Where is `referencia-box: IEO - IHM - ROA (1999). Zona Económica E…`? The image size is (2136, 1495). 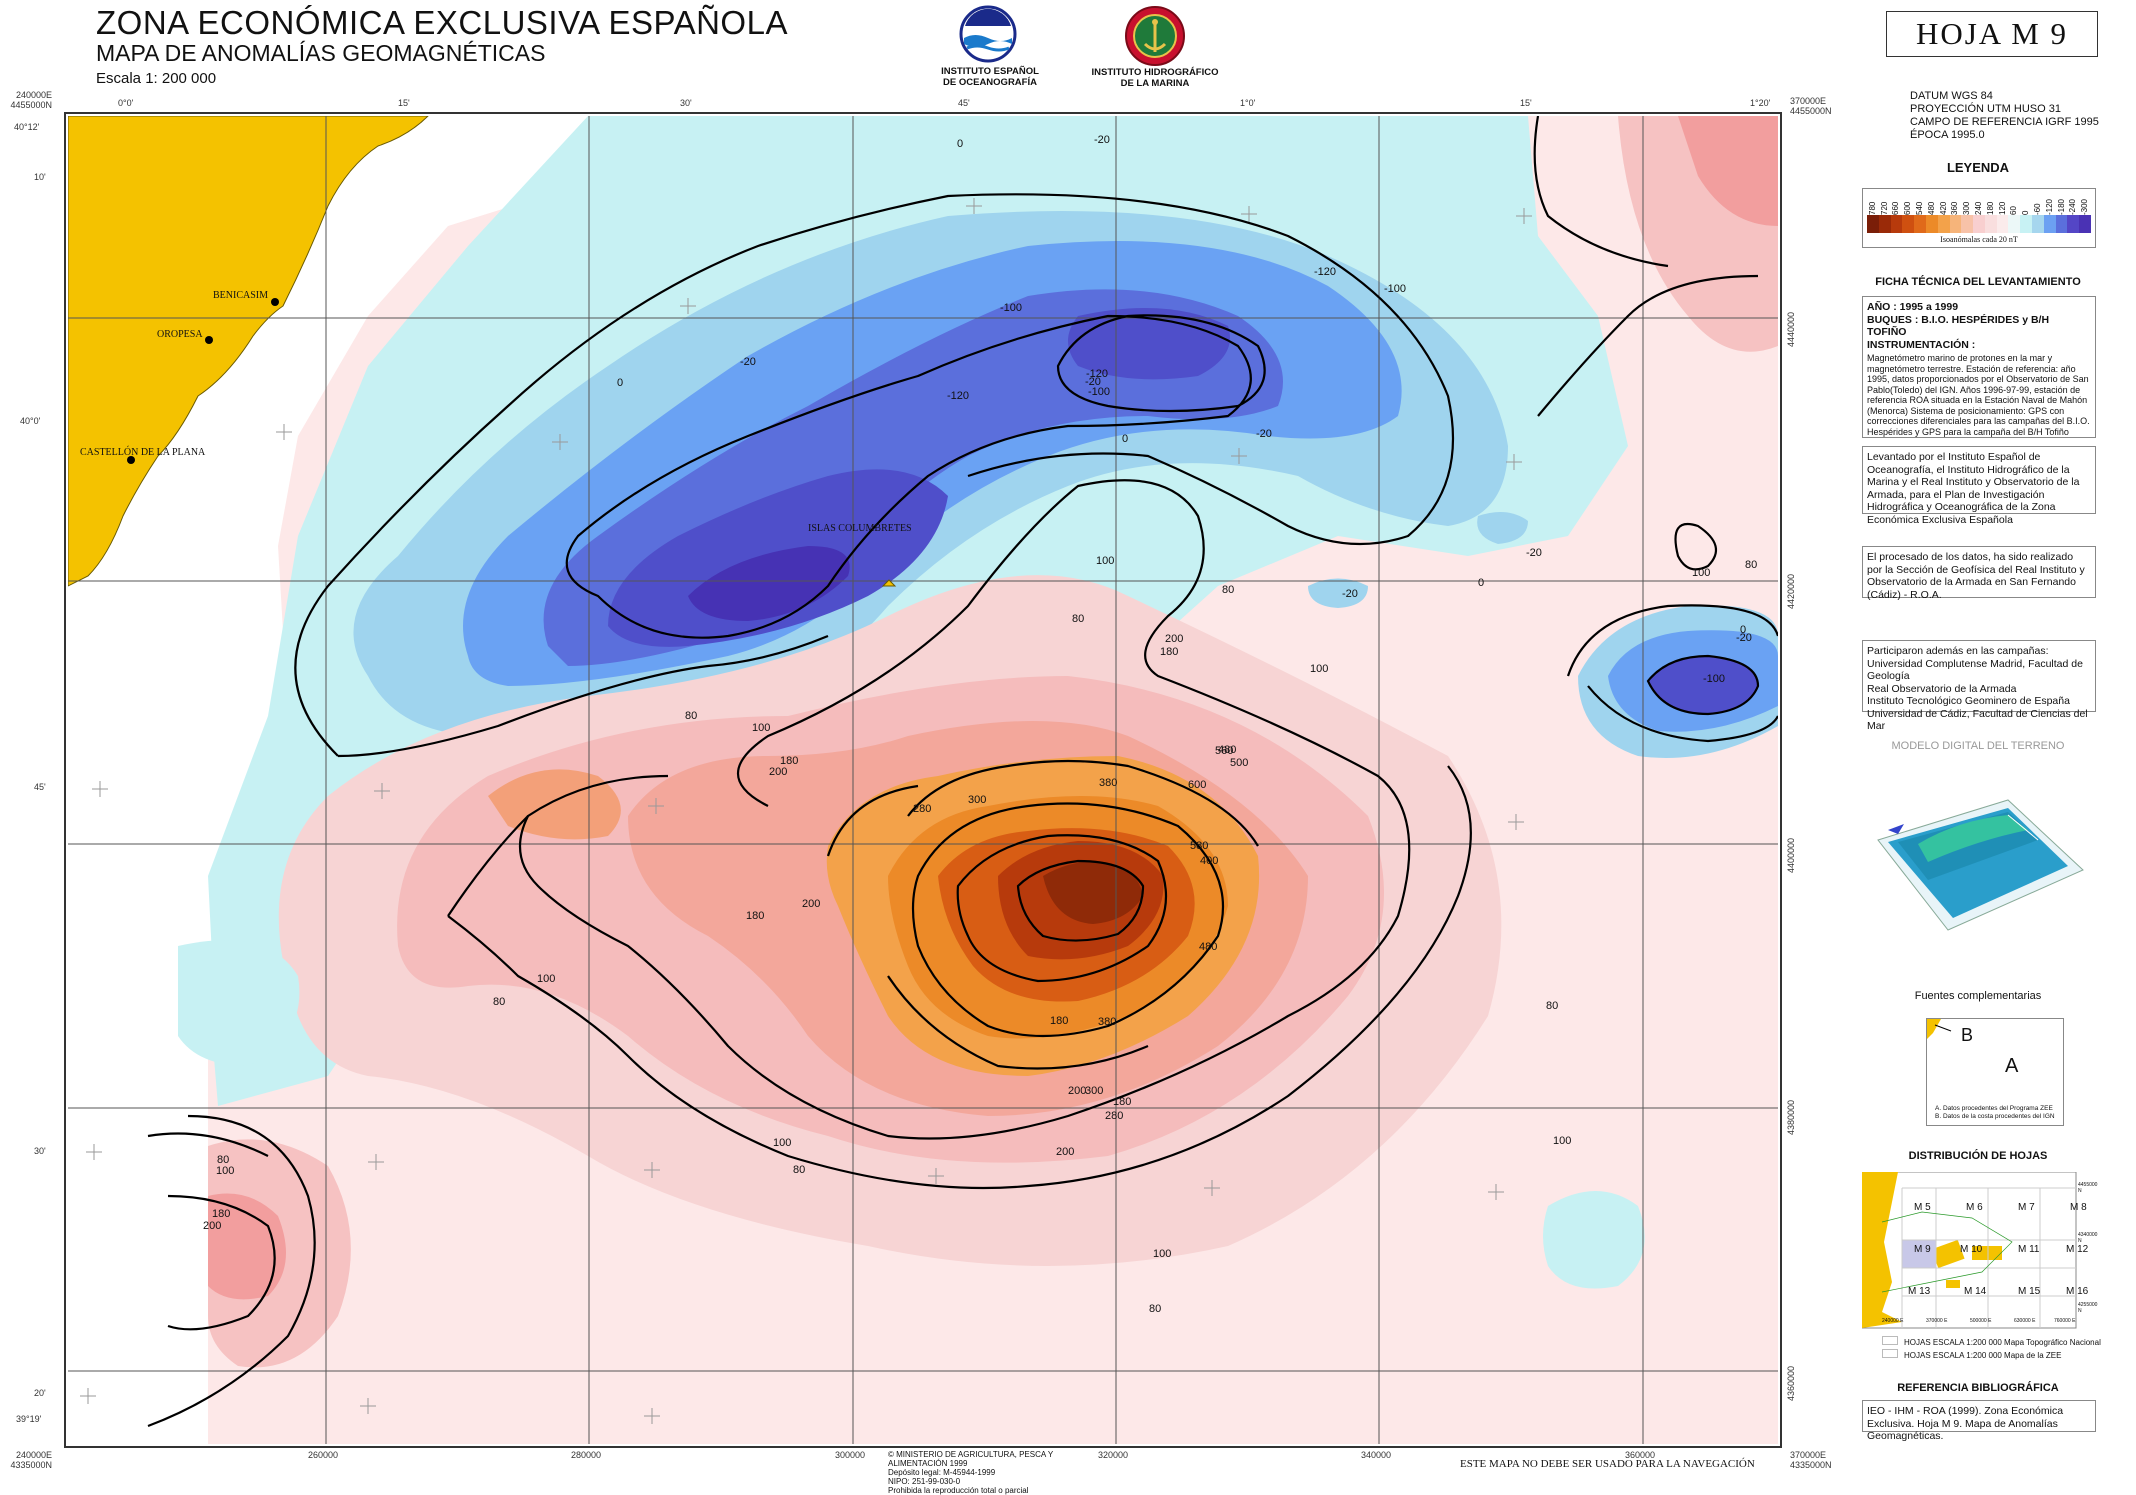
referencia-box: IEO - IHM - ROA (1999). Zona Económica E… is located at coordinates (1979, 1421).